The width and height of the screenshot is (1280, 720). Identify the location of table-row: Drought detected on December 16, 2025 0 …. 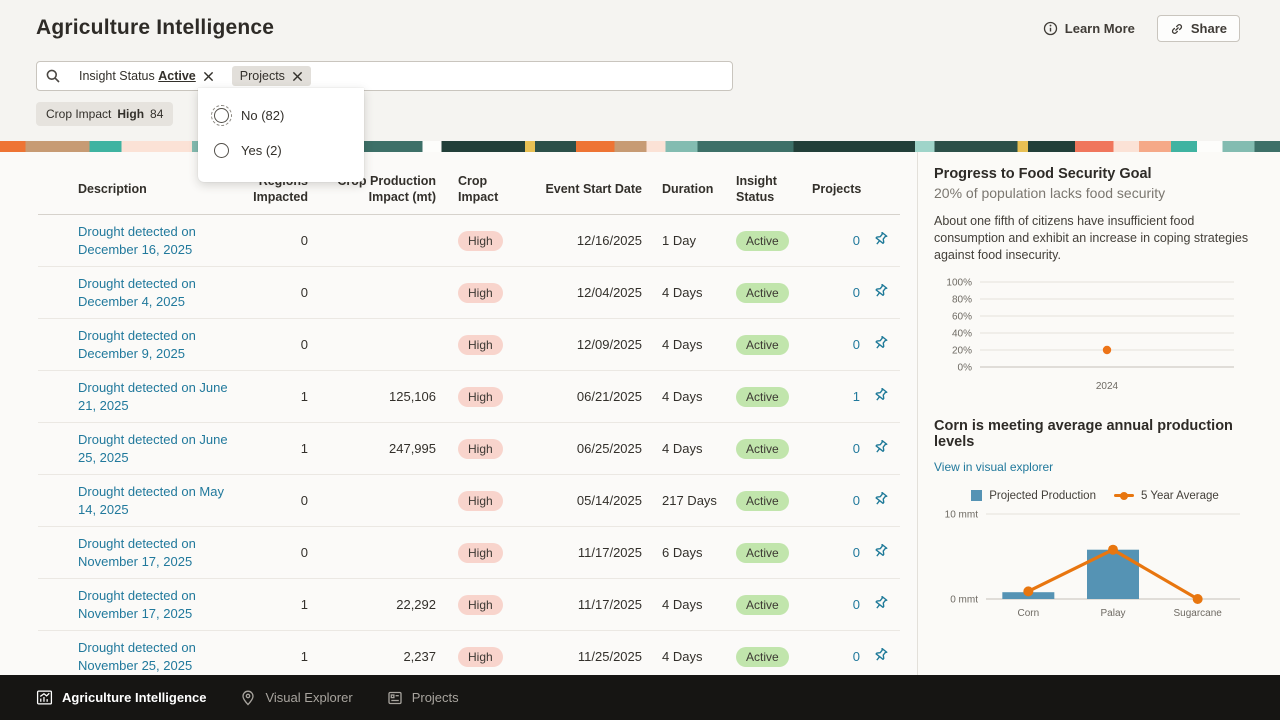
(469, 241).